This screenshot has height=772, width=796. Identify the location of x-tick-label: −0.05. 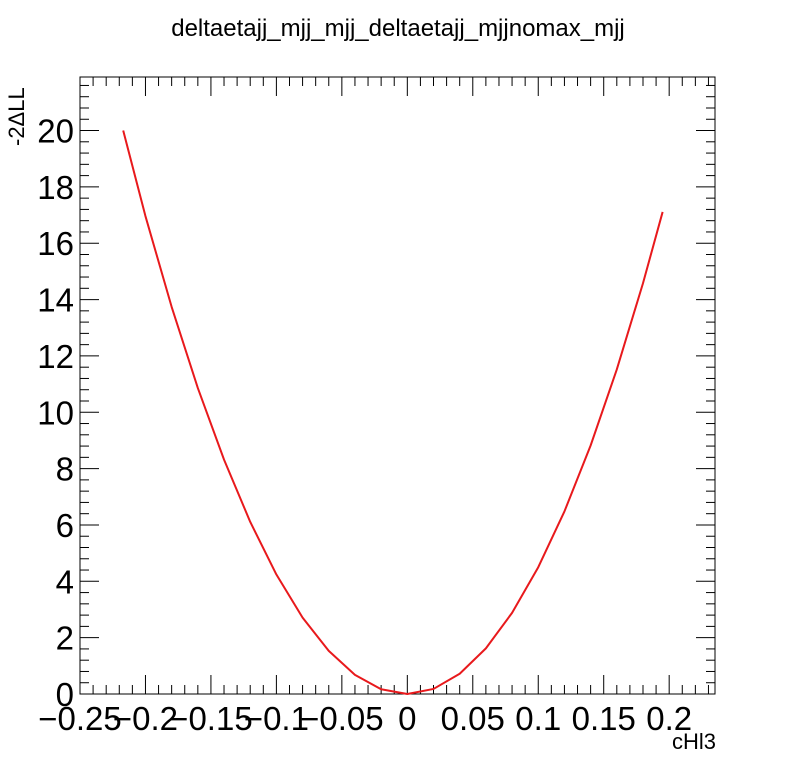
(342, 718).